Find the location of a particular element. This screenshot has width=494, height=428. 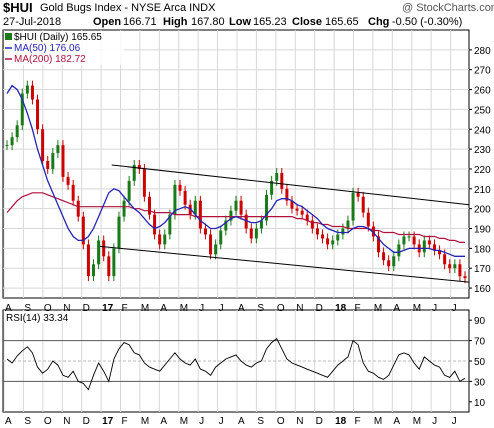

channel-upper-line is located at coordinates (290, 185).